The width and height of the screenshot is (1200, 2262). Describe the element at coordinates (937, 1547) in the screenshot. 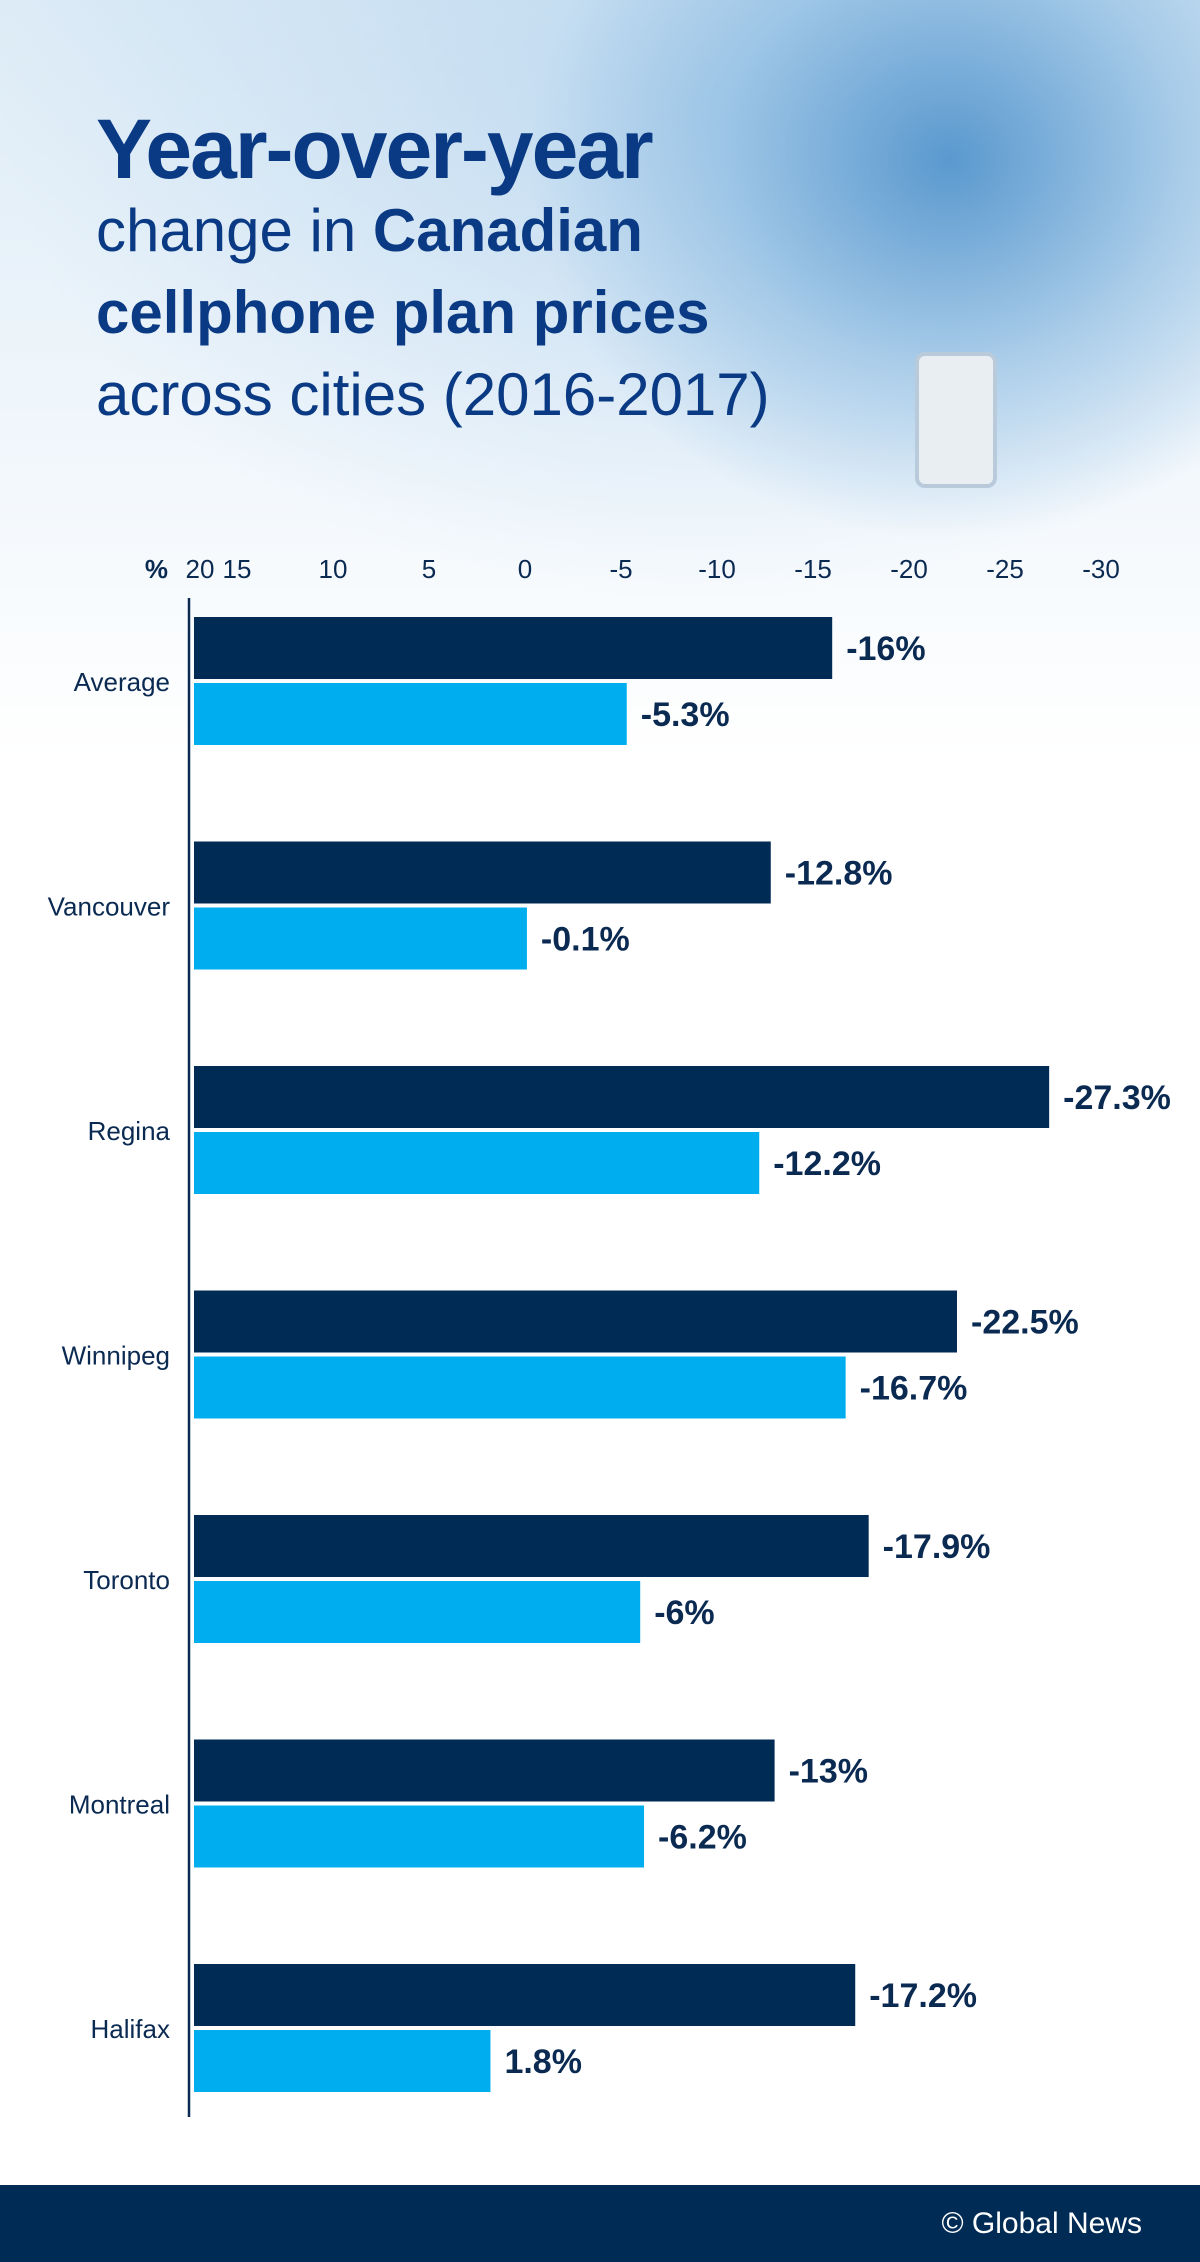

I see `data-label-toronto-series-1: -17.9%` at that location.